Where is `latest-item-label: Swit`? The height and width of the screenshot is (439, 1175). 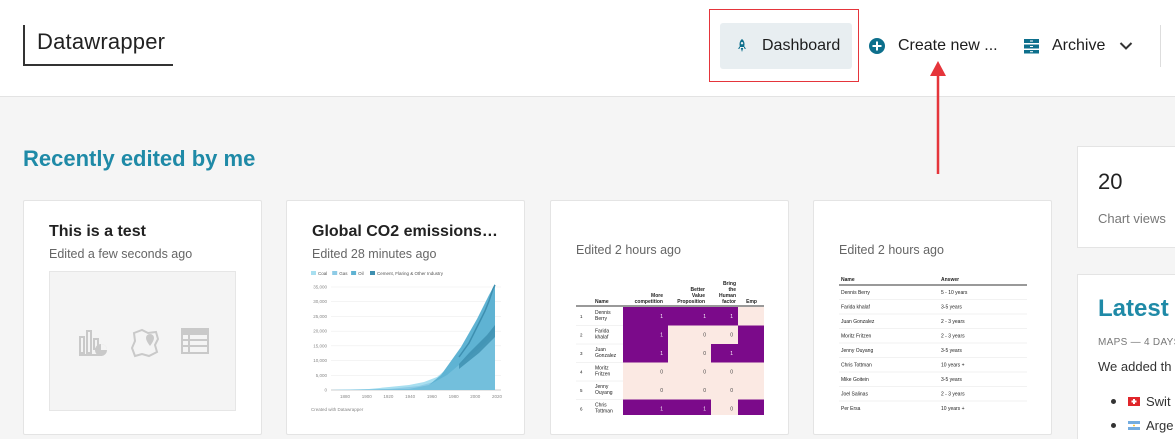
latest-item-label: Swit is located at coordinates (1158, 401).